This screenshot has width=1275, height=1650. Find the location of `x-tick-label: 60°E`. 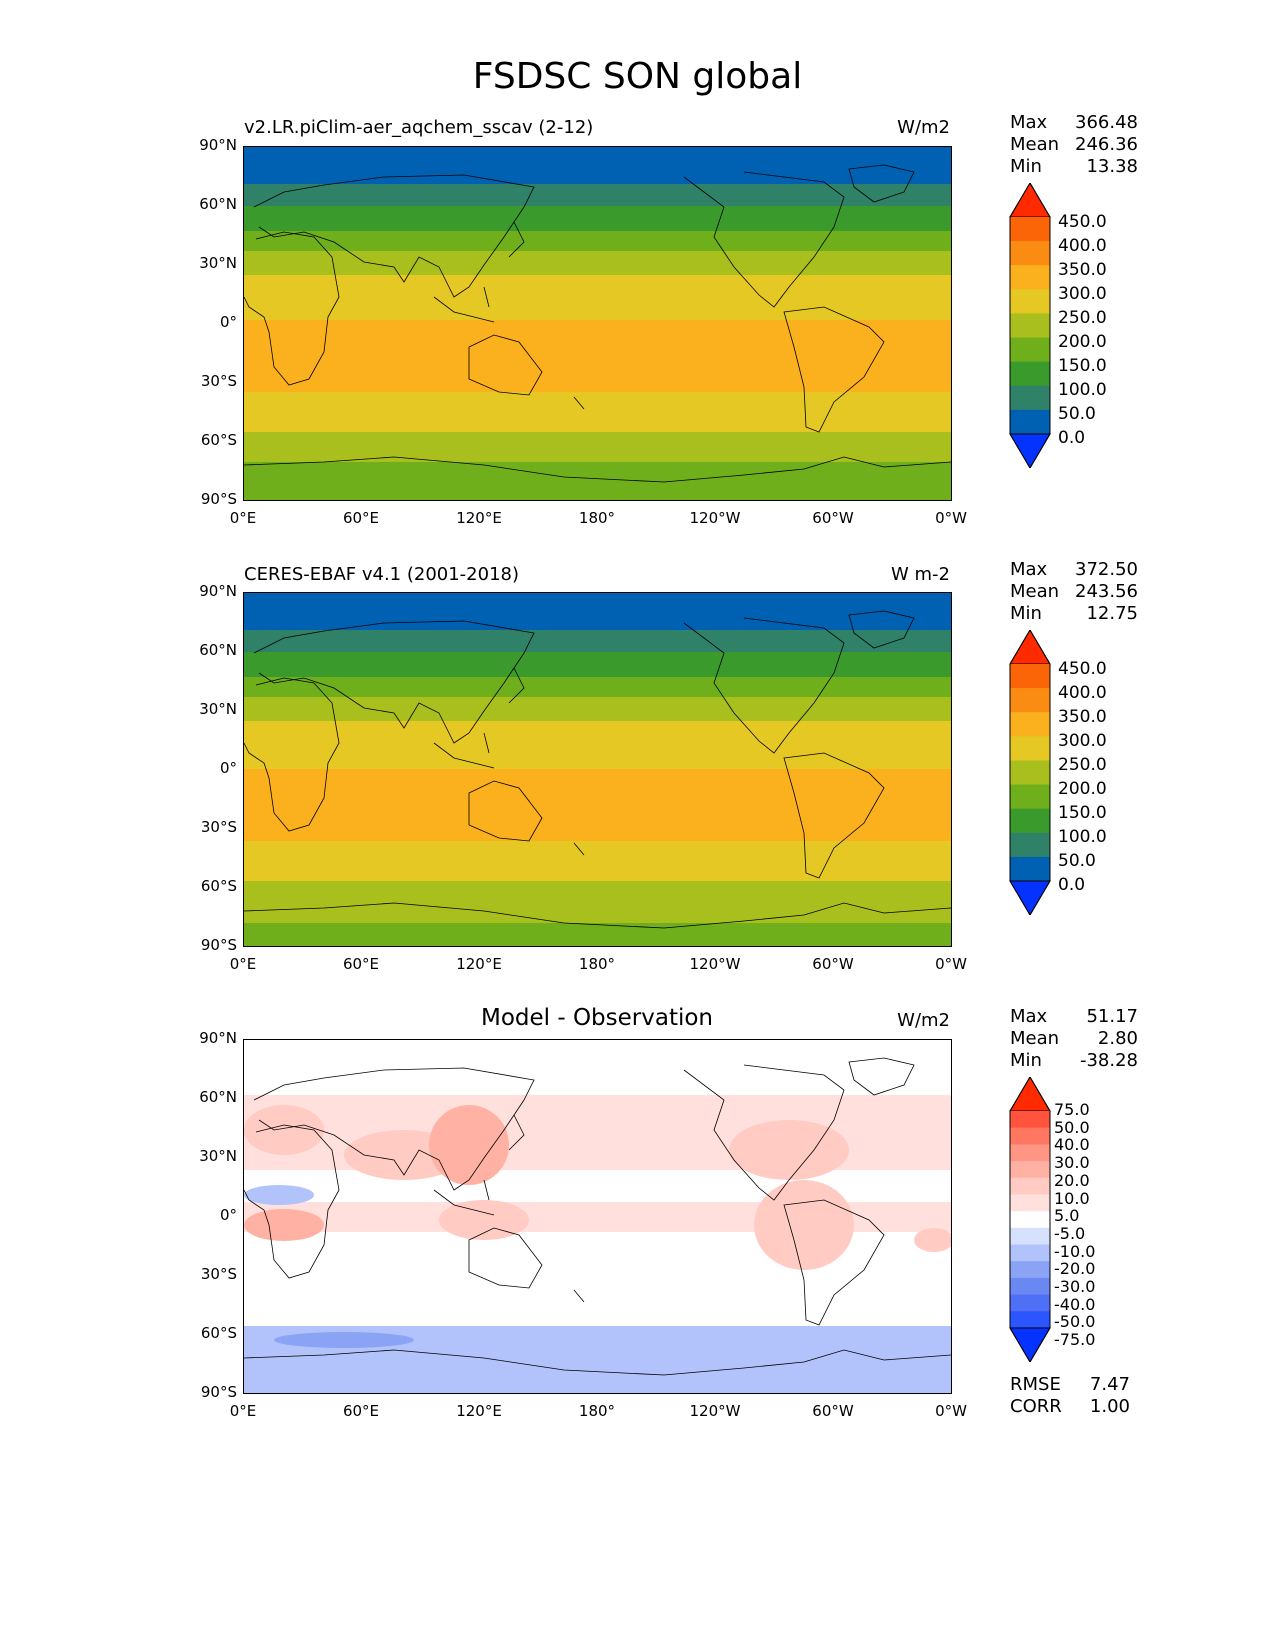

x-tick-label: 60°E is located at coordinates (361, 1411).